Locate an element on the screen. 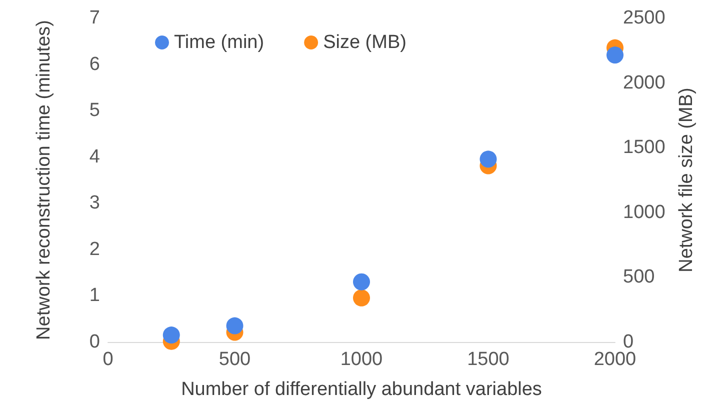 This screenshot has height=419, width=720. x-tick-label: 500 is located at coordinates (234, 359).